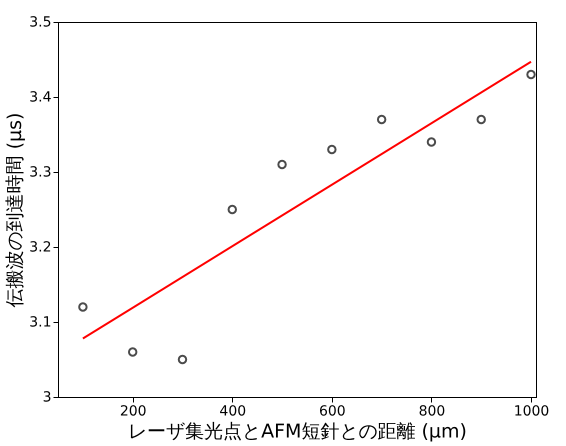  What do you see at coordinates (532, 412) in the screenshot?
I see `x-tick-label: 1000` at bounding box center [532, 412].